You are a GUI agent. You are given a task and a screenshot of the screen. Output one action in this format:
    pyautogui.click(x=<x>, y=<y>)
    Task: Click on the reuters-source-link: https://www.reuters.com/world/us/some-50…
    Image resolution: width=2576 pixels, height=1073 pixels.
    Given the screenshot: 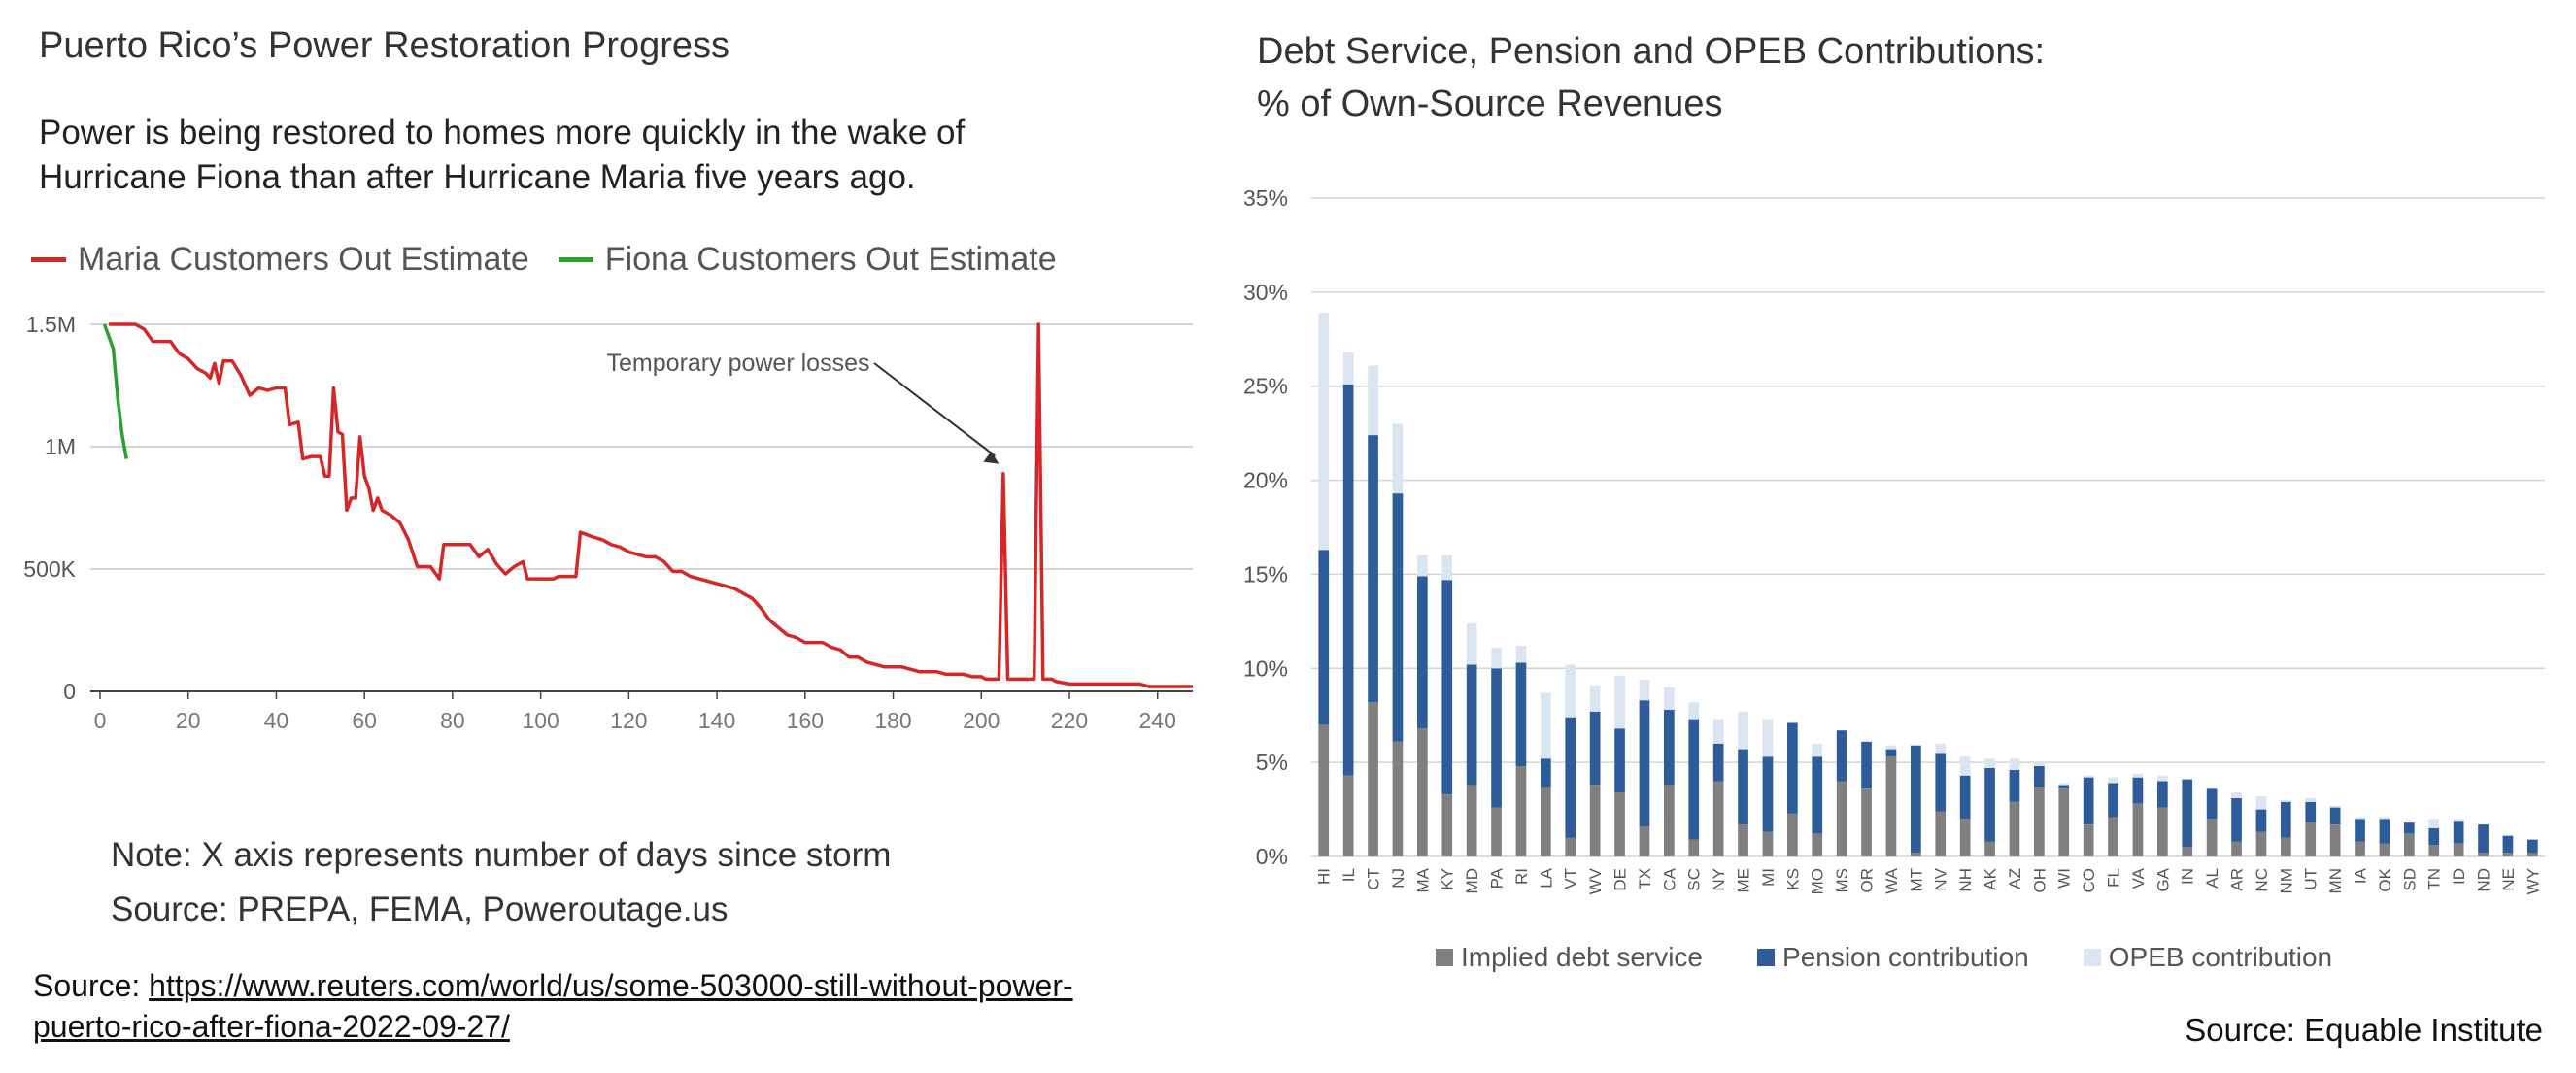 What is the action you would take?
    pyautogui.click(x=553, y=1006)
    